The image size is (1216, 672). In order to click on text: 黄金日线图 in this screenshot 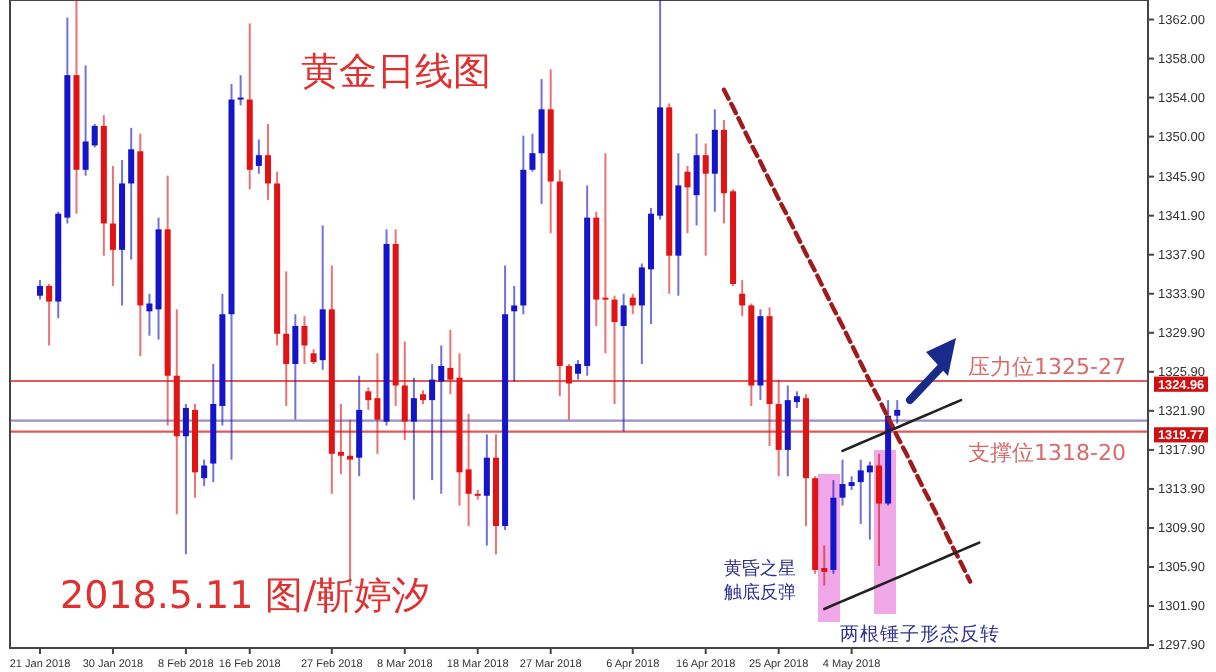, I will do `click(396, 72)`.